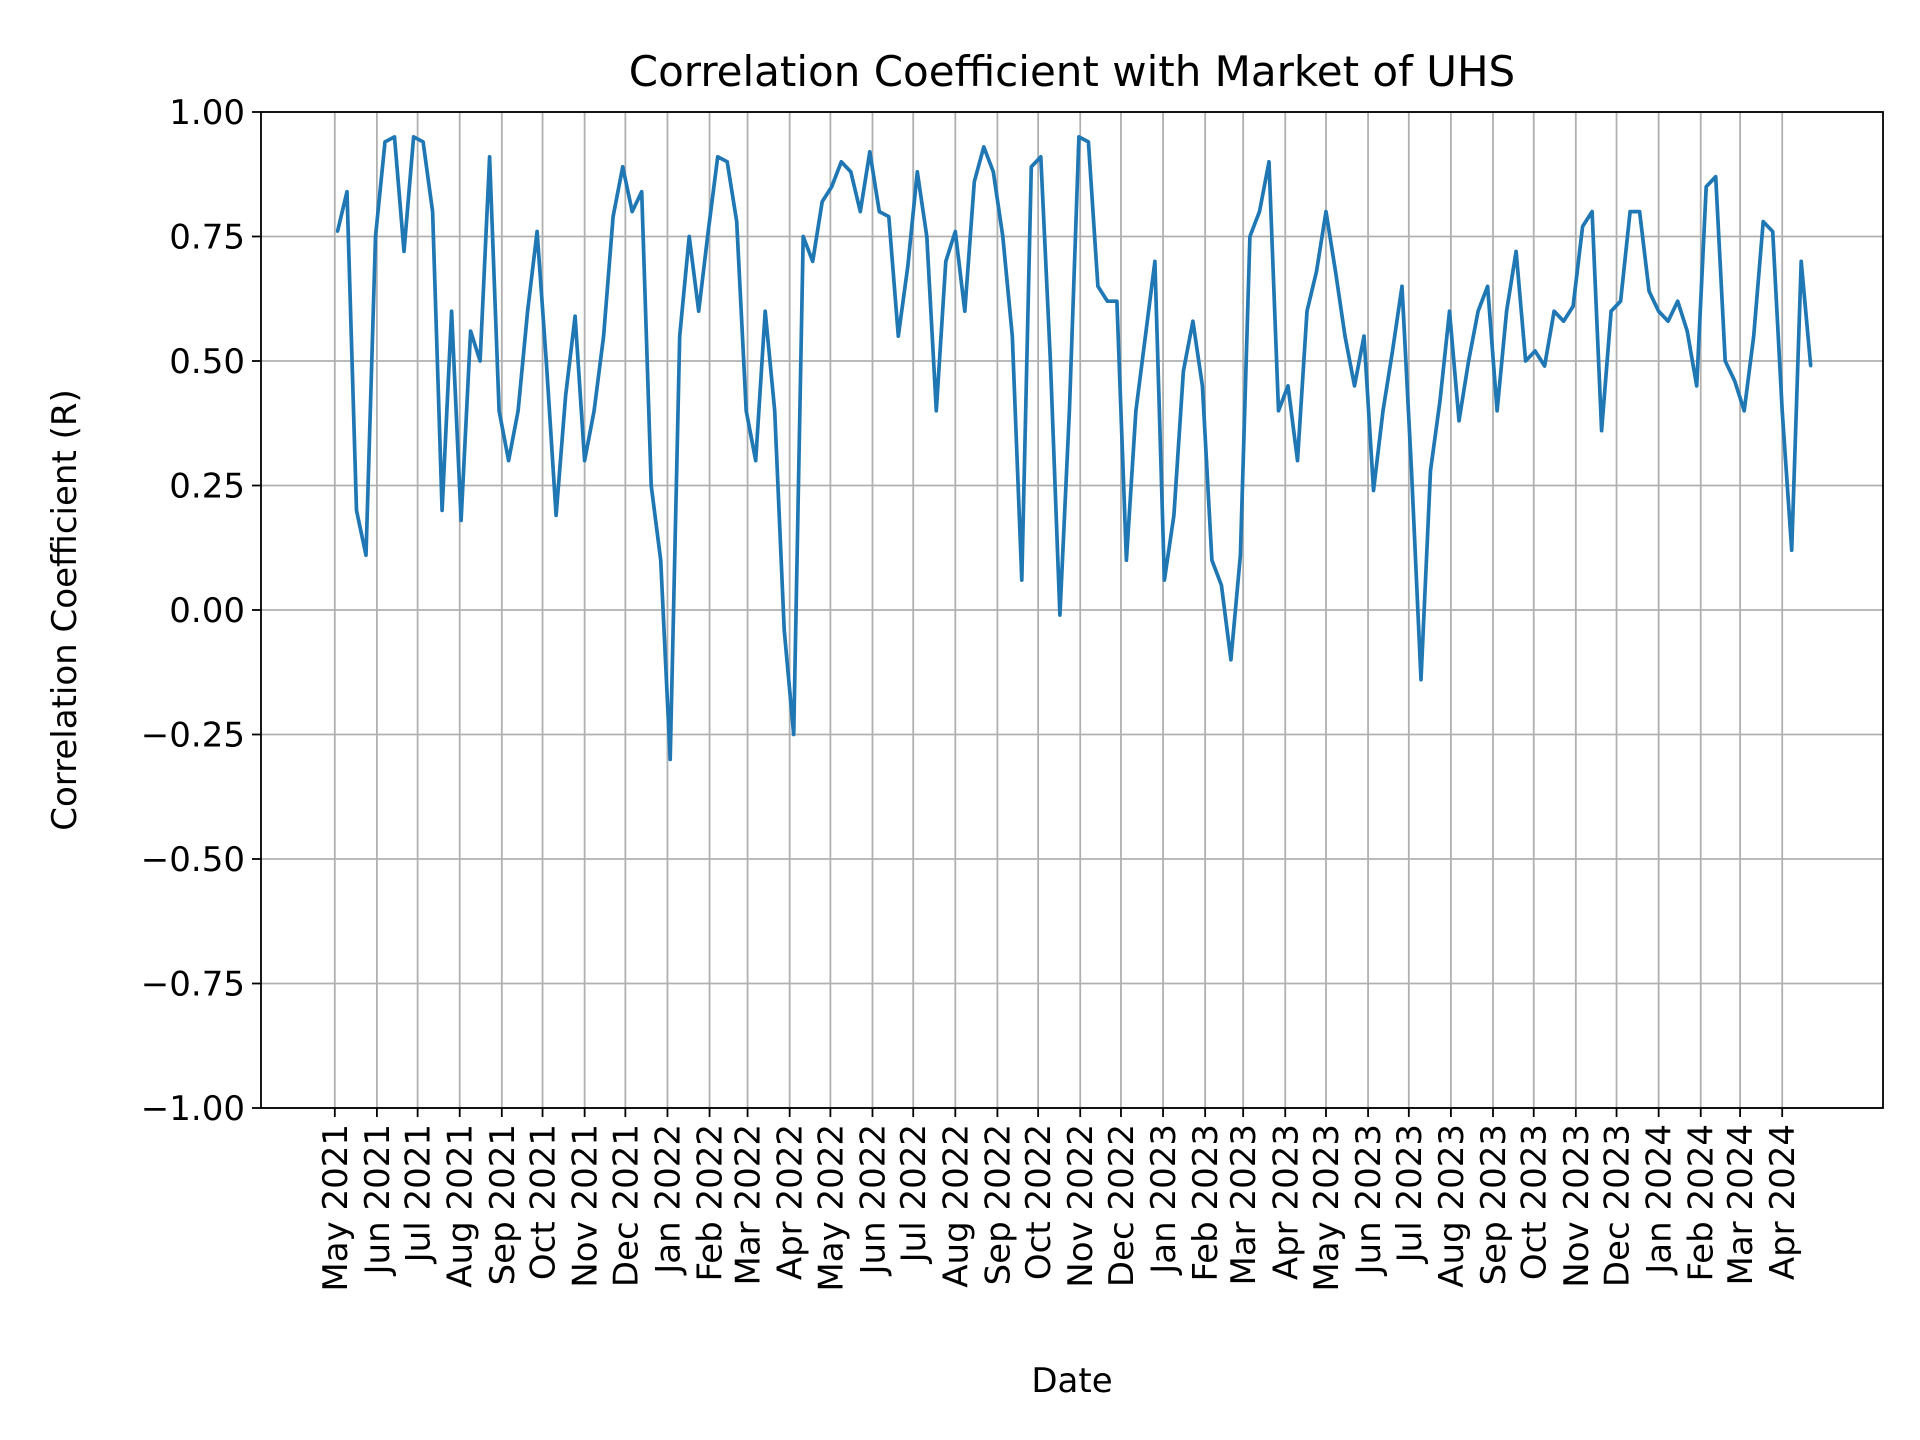 This screenshot has height=1440, width=1920. I want to click on y-tick-label: 1.00, so click(207, 113).